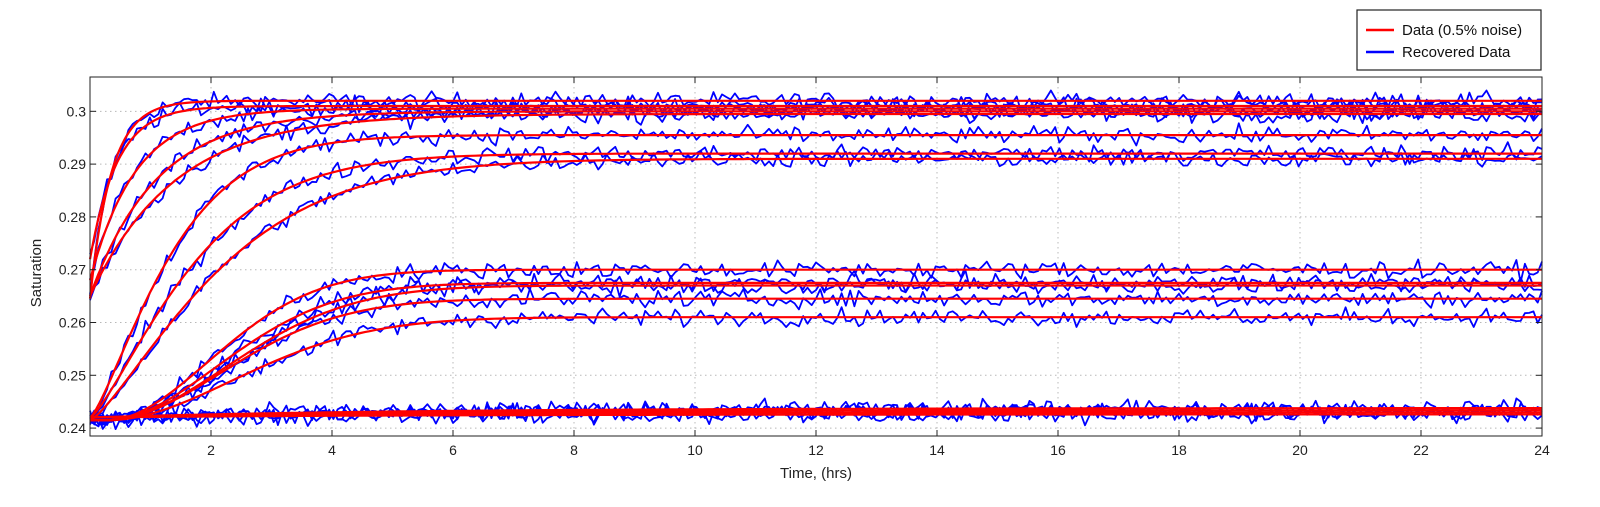  What do you see at coordinates (211, 450) in the screenshot?
I see `x-tick-label: 2` at bounding box center [211, 450].